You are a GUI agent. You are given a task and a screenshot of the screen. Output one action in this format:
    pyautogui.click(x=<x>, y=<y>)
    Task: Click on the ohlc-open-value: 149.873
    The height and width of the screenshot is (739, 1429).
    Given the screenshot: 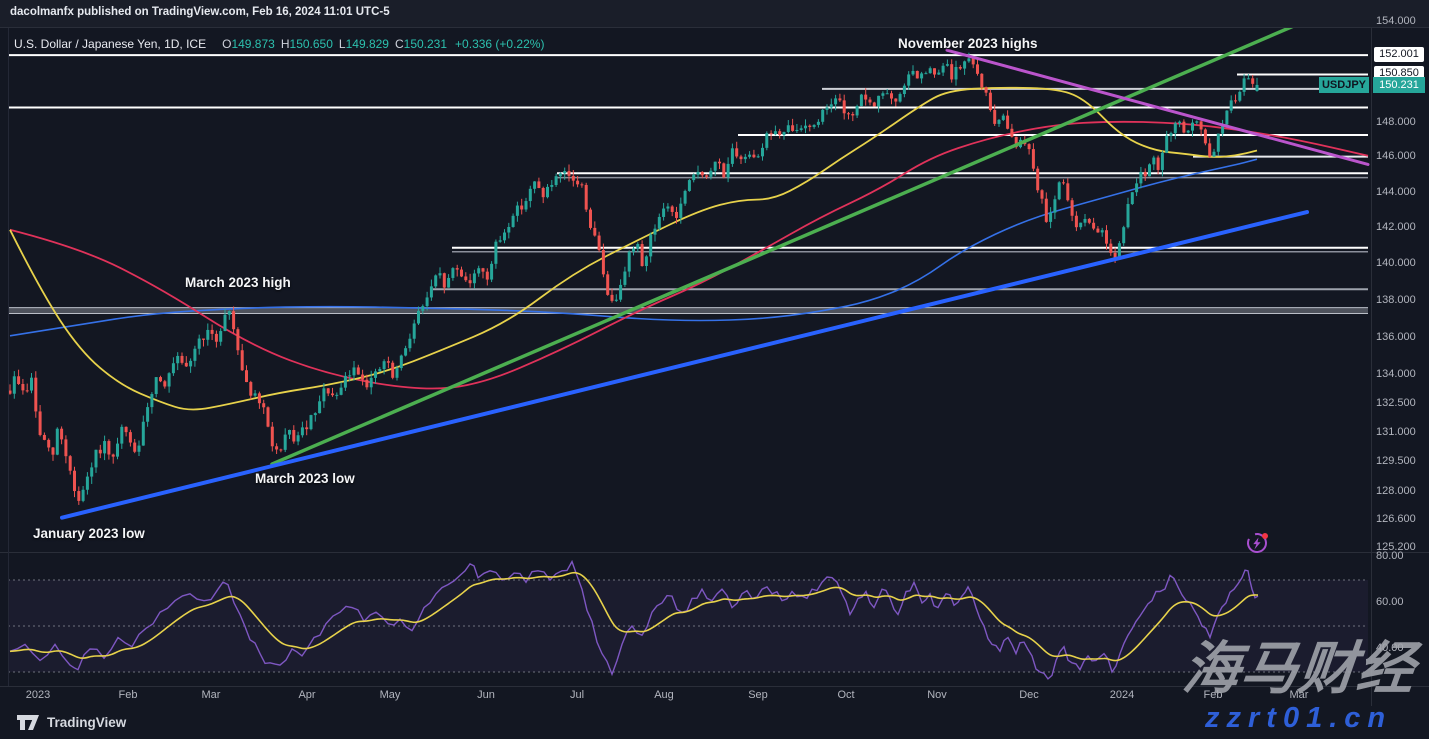 What is the action you would take?
    pyautogui.click(x=253, y=44)
    